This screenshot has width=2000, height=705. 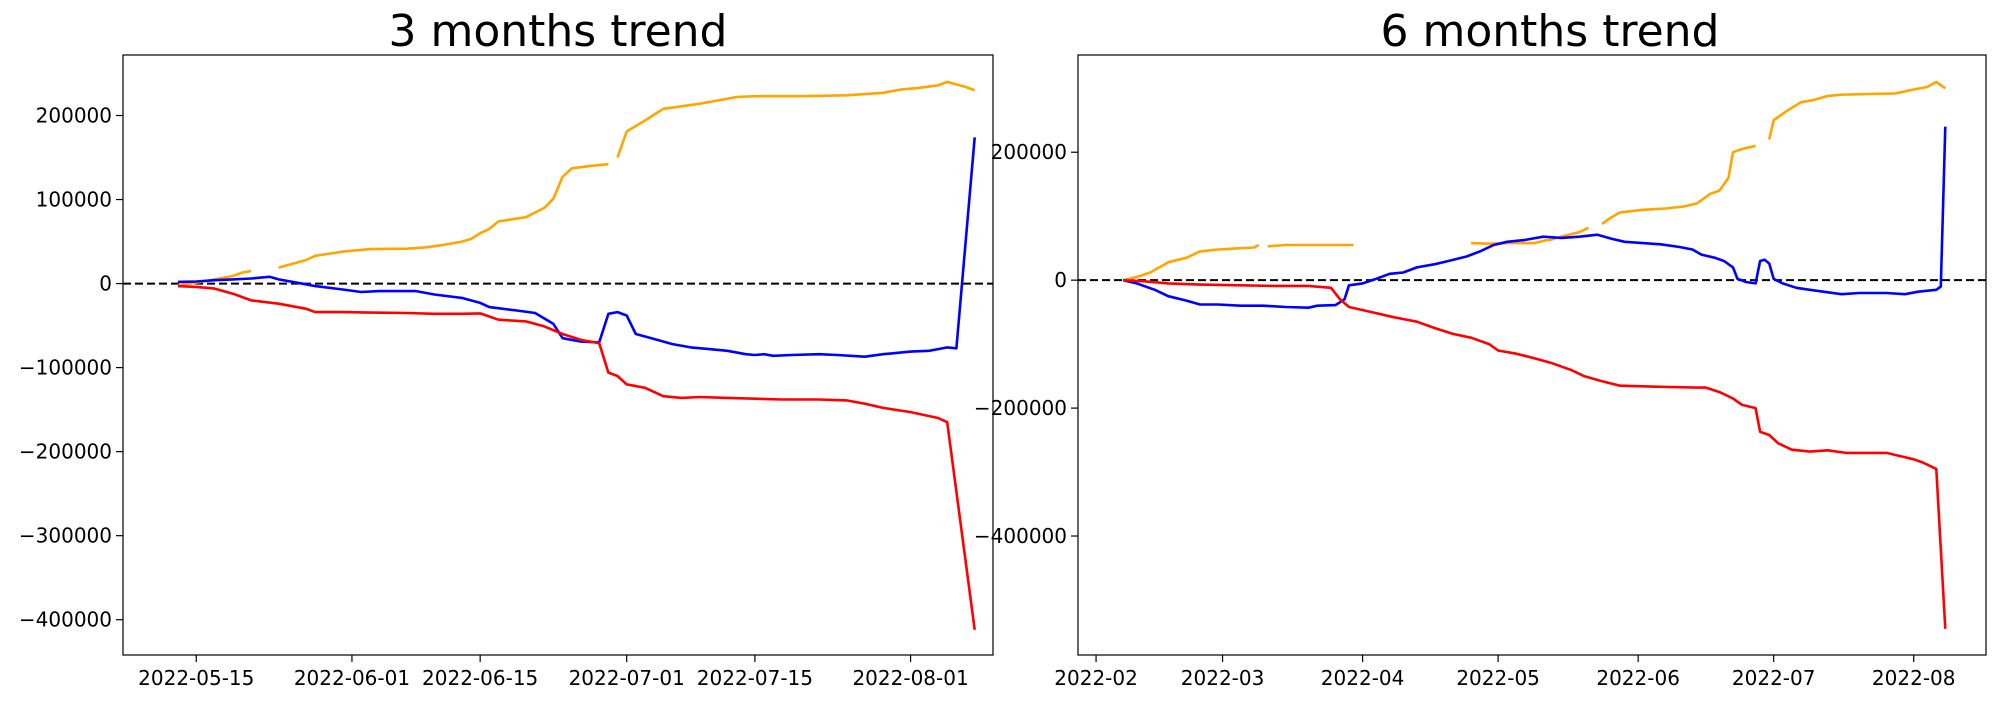 I want to click on x-tick-label: 2022-04, so click(x=1363, y=678).